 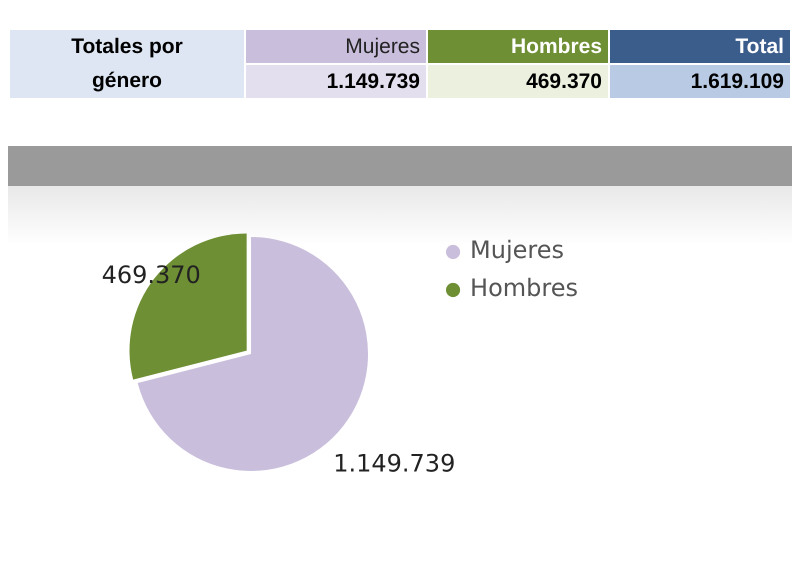 I want to click on data-label: 1.149.739, so click(x=394, y=463).